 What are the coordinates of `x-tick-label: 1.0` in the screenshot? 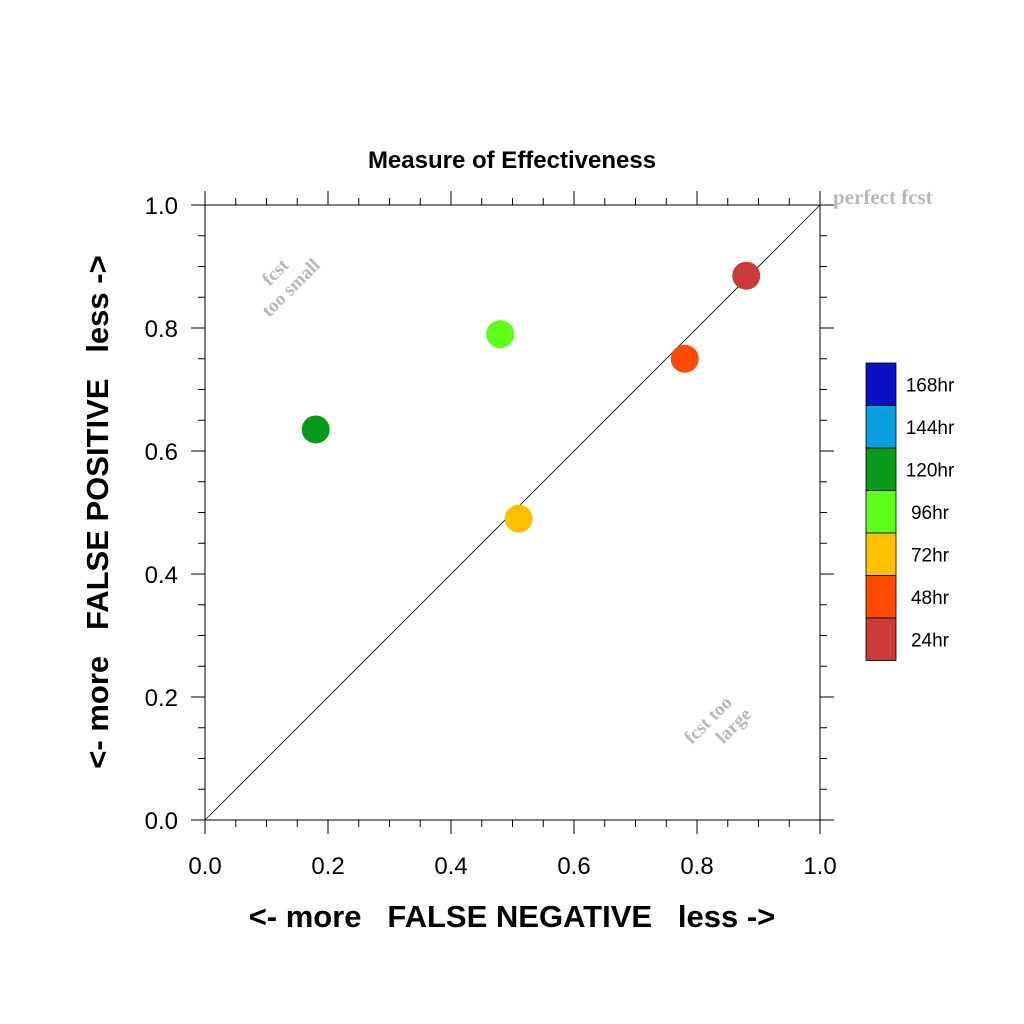 It's located at (819, 866).